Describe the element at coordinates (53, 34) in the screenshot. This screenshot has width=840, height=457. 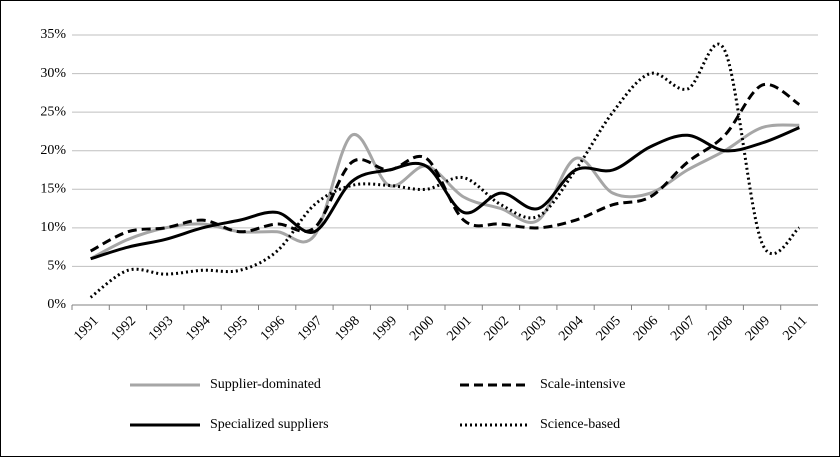
I see `y-tick-label: 35%` at that location.